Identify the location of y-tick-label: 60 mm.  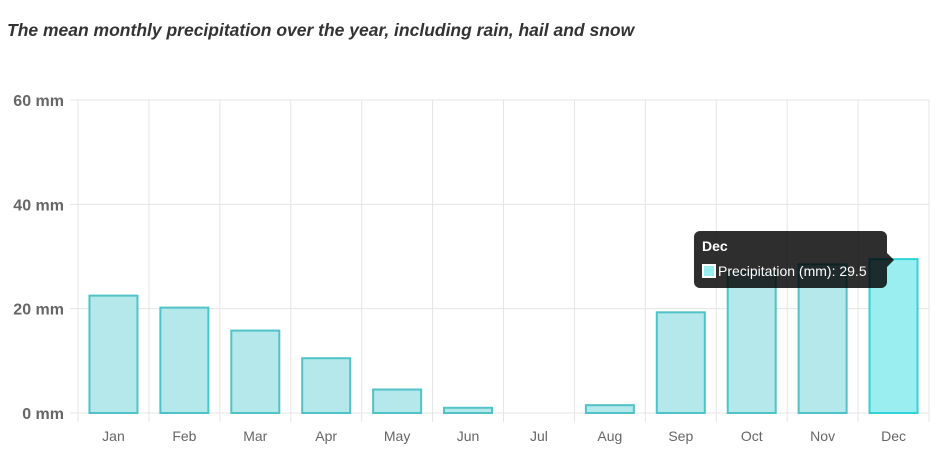
(38, 101).